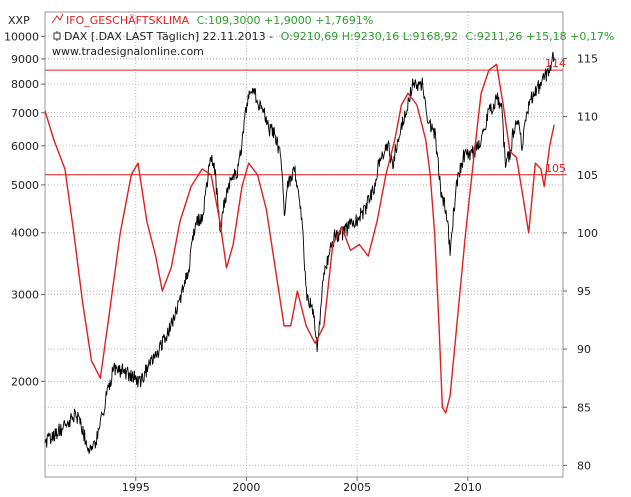 Image resolution: width=631 pixels, height=497 pixels. I want to click on left-tick-label: 4000, so click(25, 233).